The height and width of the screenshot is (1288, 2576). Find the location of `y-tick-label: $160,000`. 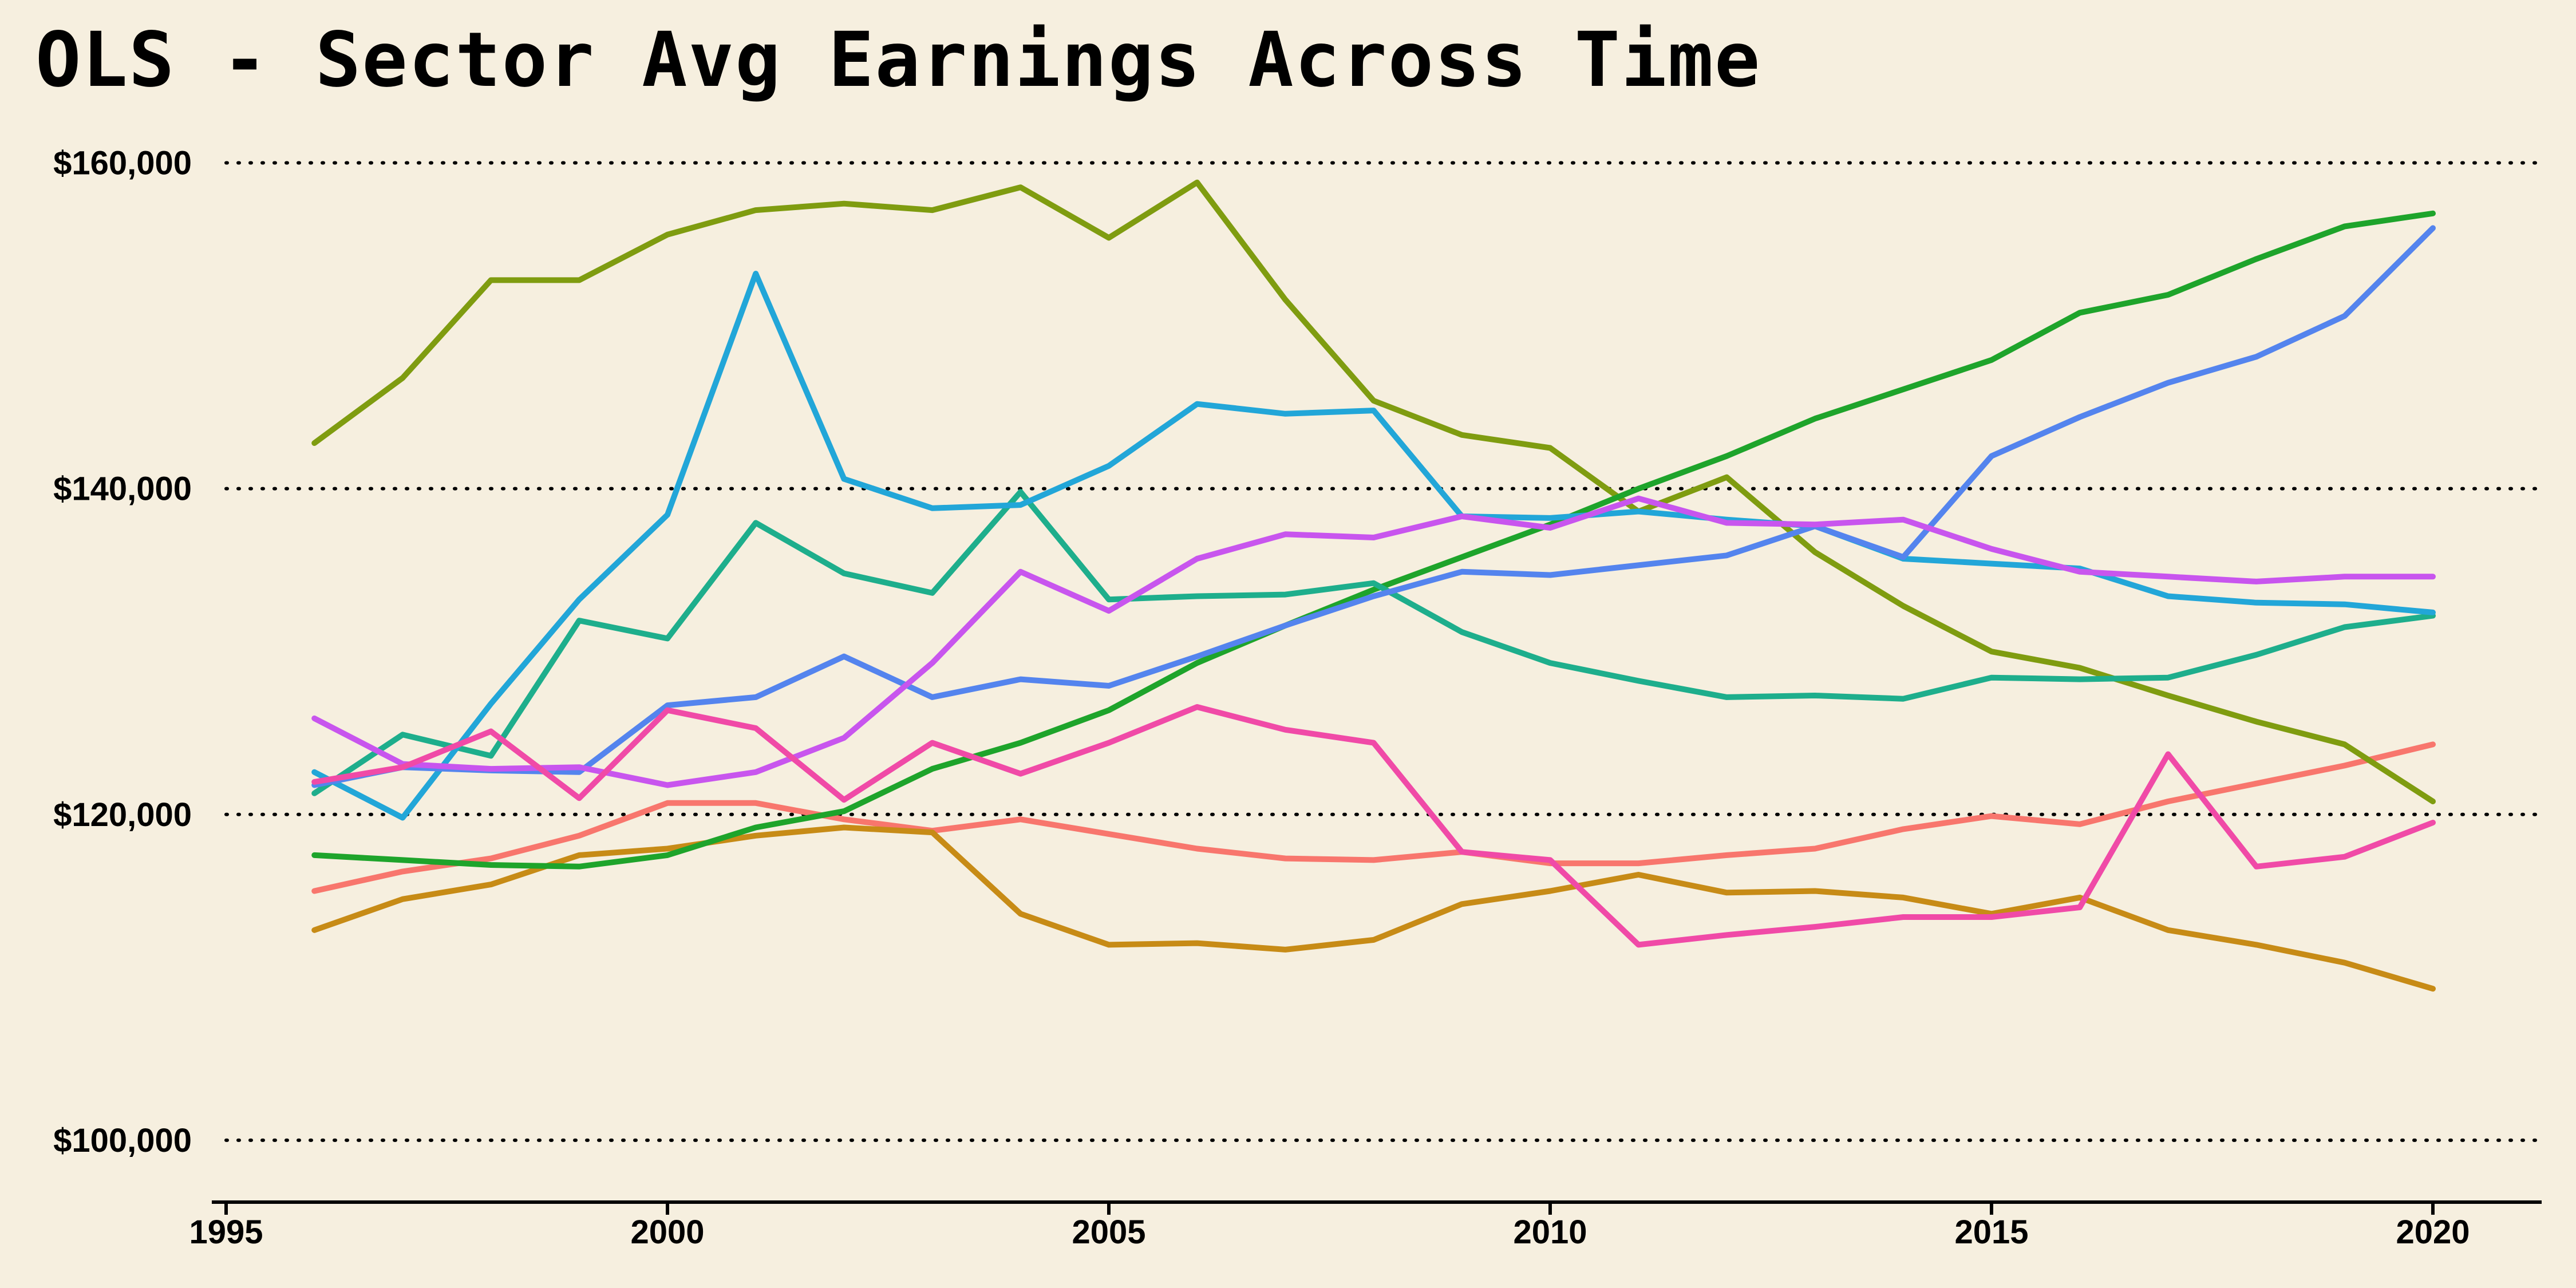

y-tick-label: $160,000 is located at coordinates (122, 163).